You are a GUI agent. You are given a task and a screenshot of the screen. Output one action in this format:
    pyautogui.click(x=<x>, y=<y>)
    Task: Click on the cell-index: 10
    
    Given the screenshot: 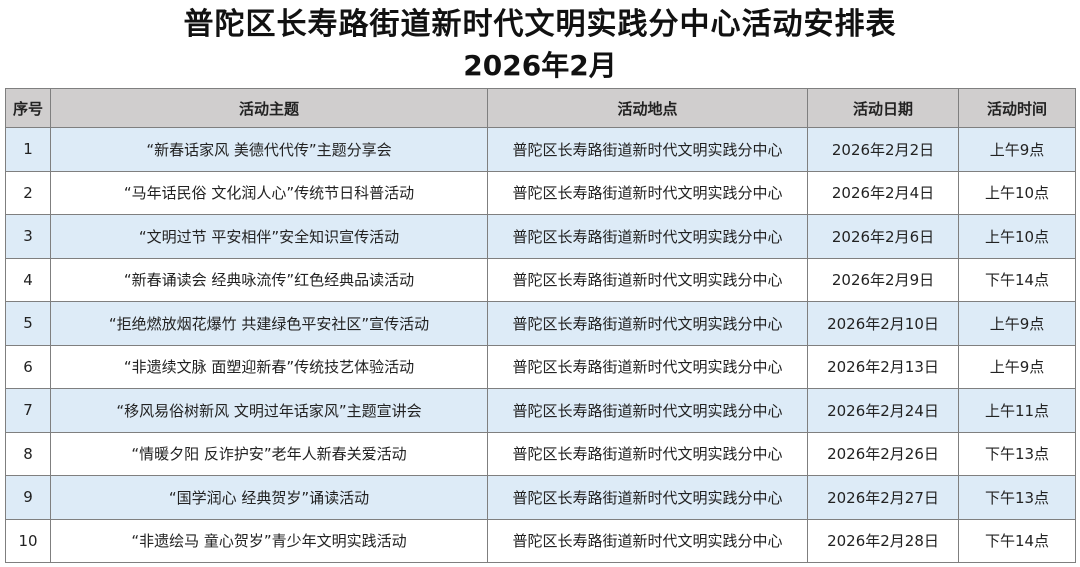 What is the action you would take?
    pyautogui.click(x=28, y=540)
    